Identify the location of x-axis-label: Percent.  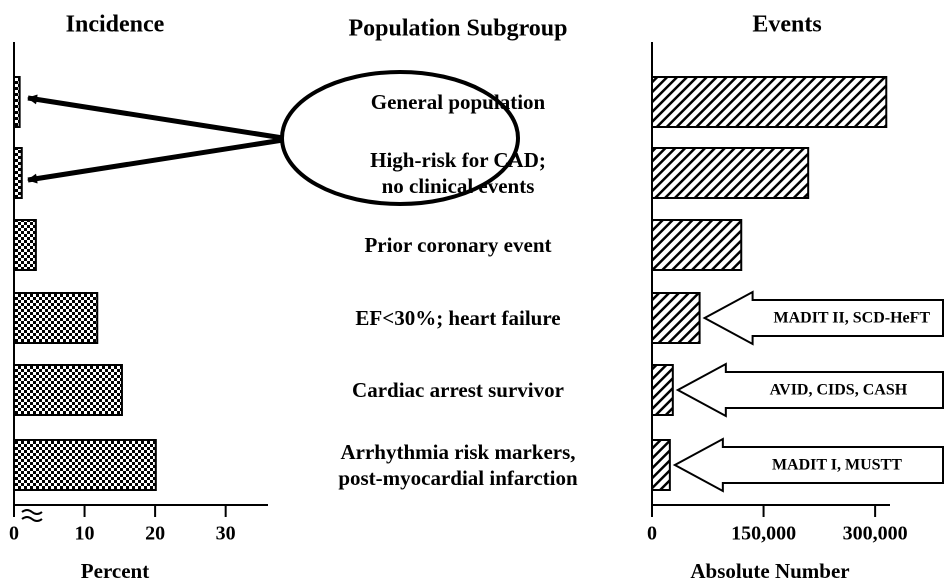
(115, 571).